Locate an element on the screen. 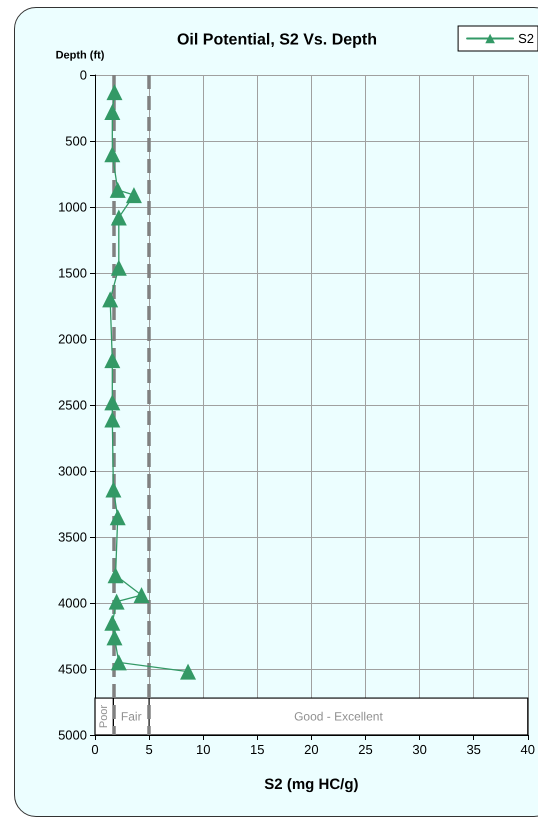  y-tick-label: 3500 is located at coordinates (72, 537).